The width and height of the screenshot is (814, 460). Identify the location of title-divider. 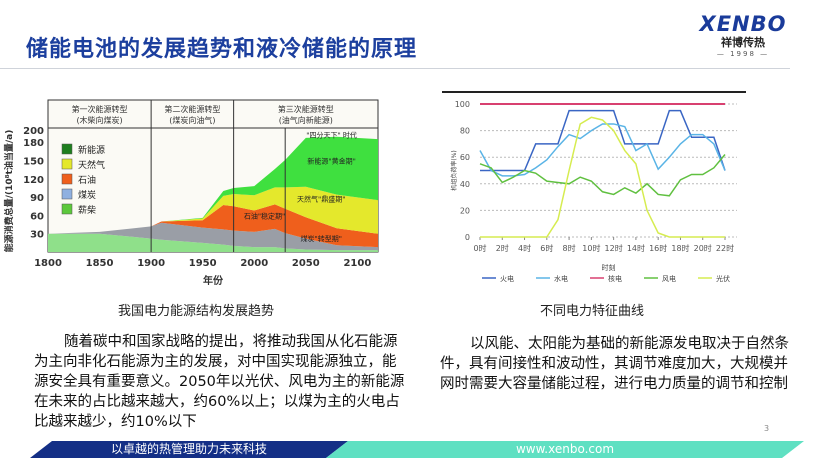
(395, 68).